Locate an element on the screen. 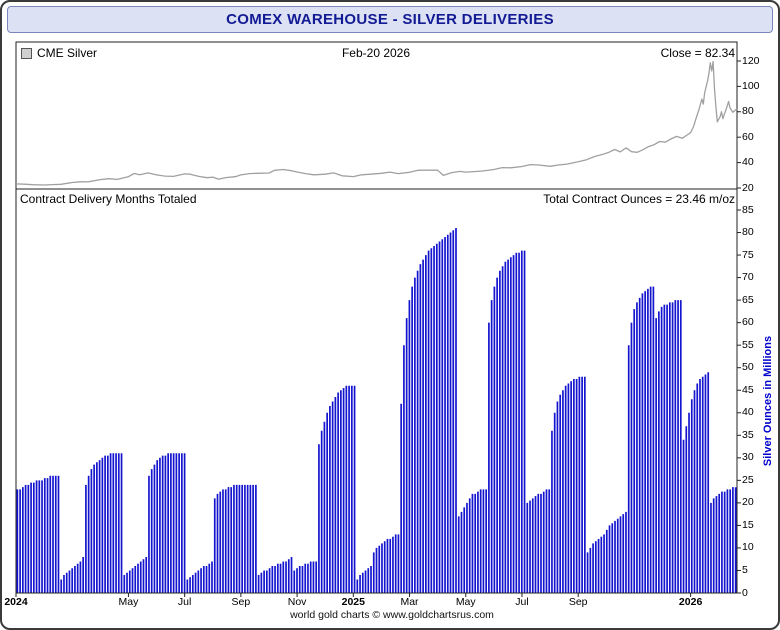 This screenshot has height=630, width=780. silver-ounces-axis-title: Silver Ounces in Millions is located at coordinates (768, 401).